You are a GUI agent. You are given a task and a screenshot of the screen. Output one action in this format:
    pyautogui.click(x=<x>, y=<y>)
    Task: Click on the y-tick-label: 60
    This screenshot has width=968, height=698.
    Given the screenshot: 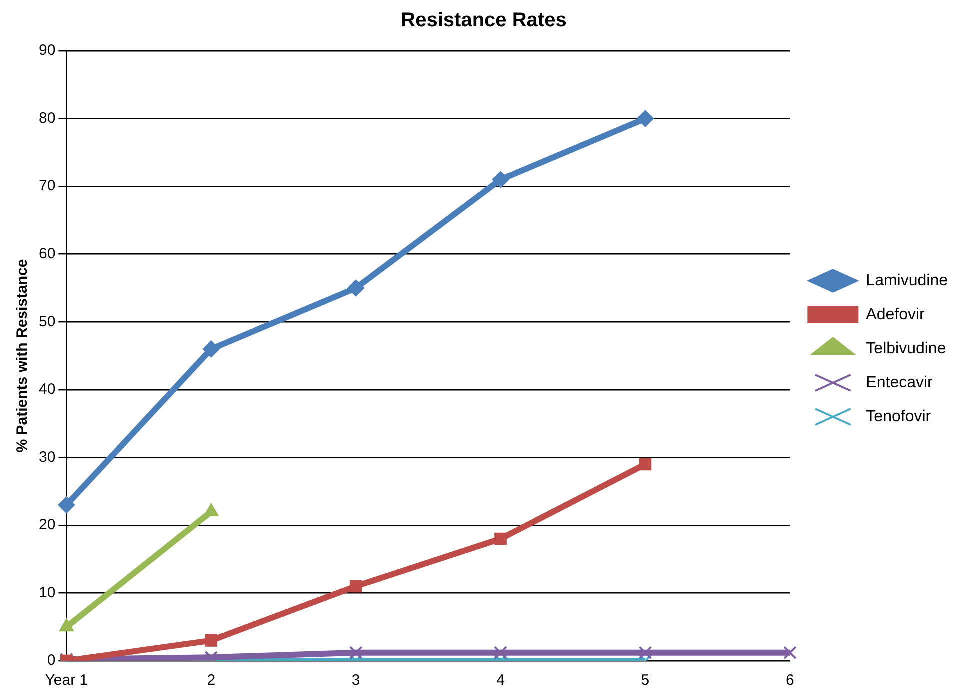 What is the action you would take?
    pyautogui.click(x=47, y=253)
    